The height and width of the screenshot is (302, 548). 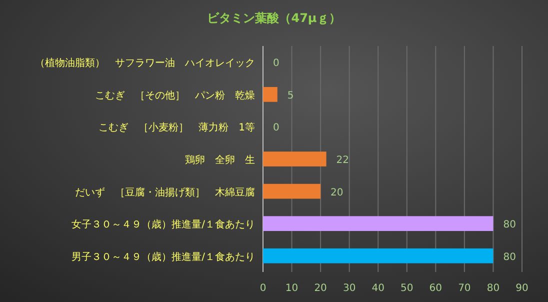 I want to click on chart-title: ビタミン葉酸（47μｇ）, so click(x=274, y=18).